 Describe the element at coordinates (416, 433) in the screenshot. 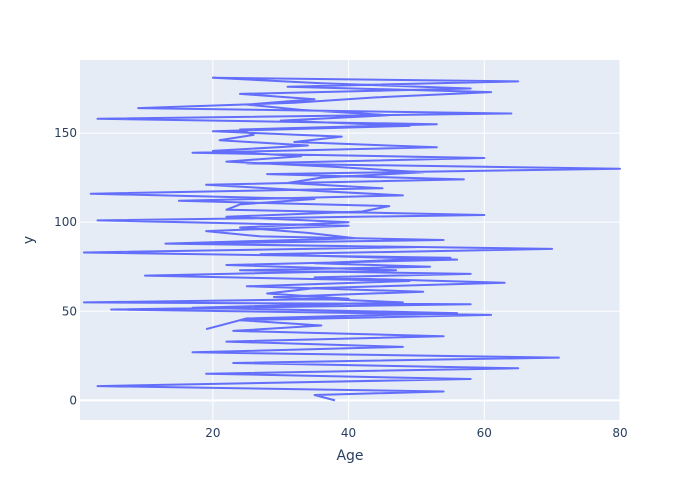

I see `x-axis-ticks: 20 40 60 80` at that location.